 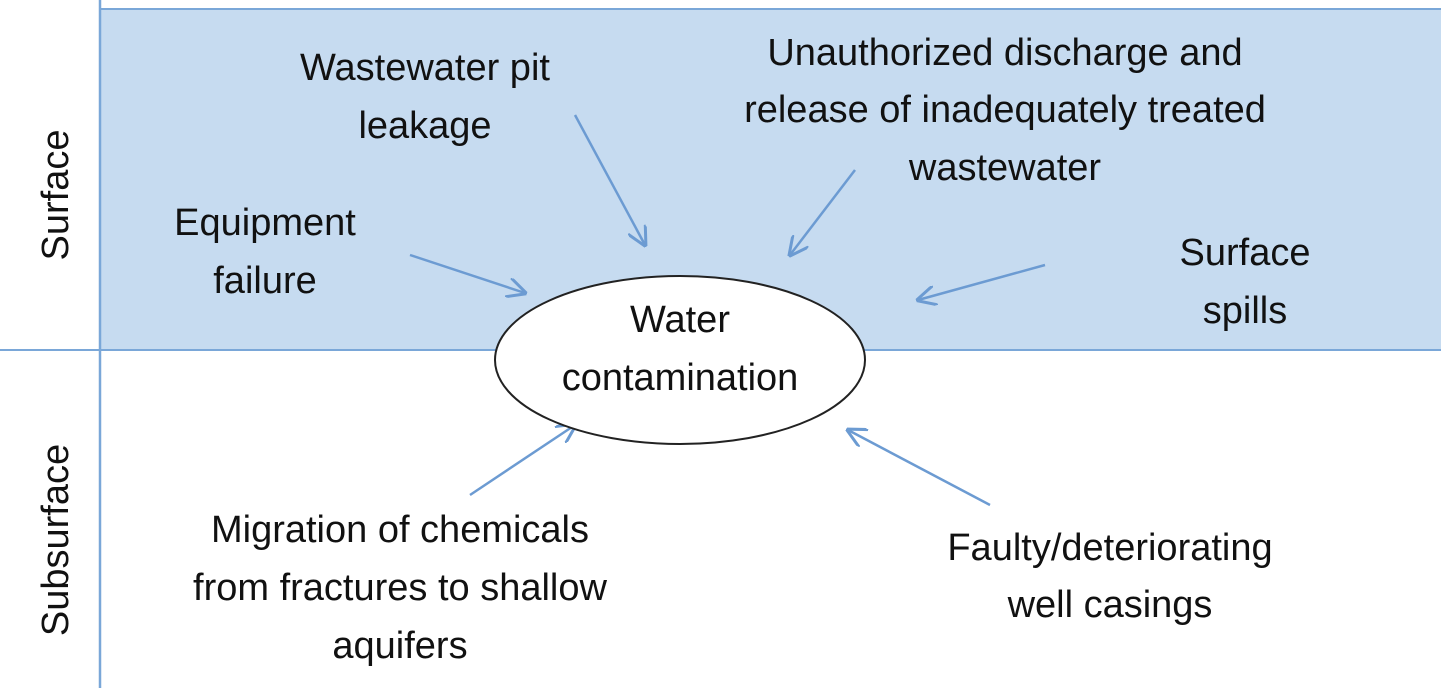 What do you see at coordinates (1004, 53) in the screenshot?
I see `label-line: Unauthorized discharge and` at bounding box center [1004, 53].